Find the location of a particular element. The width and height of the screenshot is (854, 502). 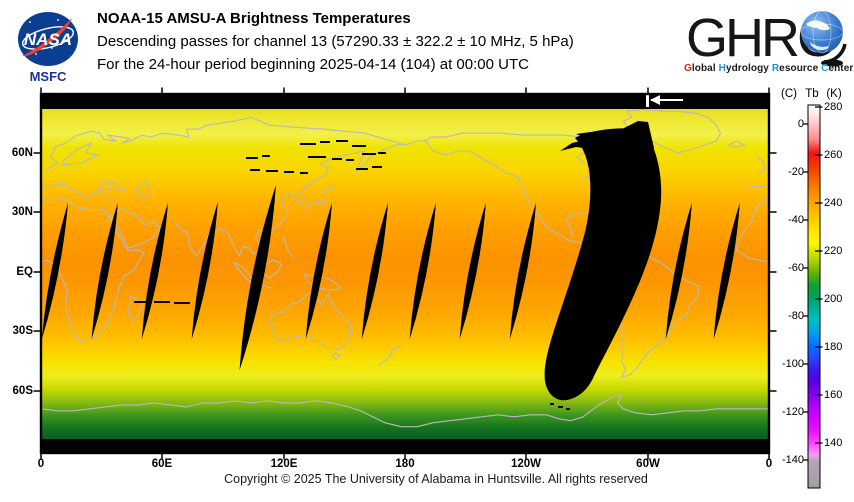

nasa-logo: NASA is located at coordinates (48, 39).